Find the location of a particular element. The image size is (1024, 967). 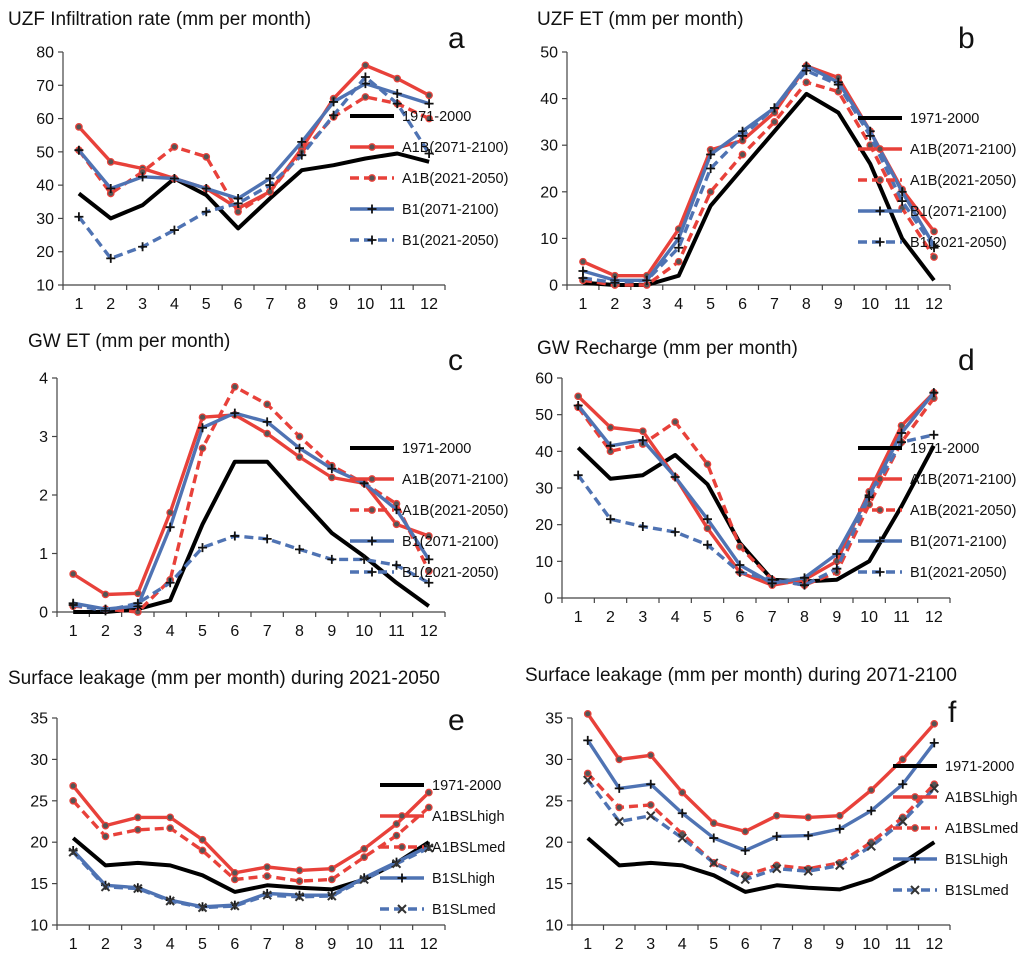

y-tick-label: 4 is located at coordinates (43, 379).